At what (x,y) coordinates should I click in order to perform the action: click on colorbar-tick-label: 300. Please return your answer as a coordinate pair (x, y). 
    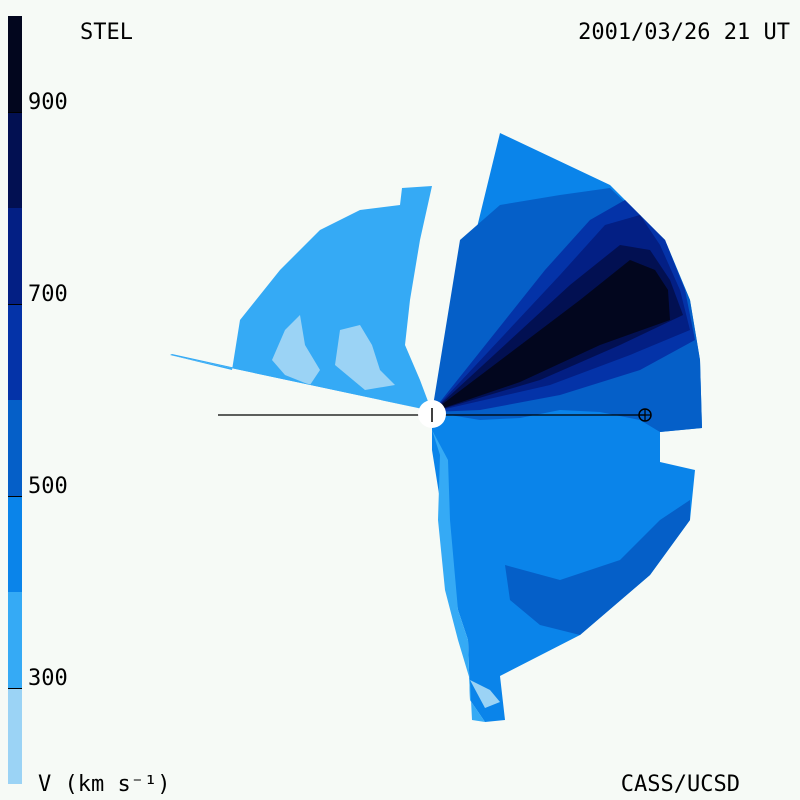
    Looking at the image, I should click on (48, 678).